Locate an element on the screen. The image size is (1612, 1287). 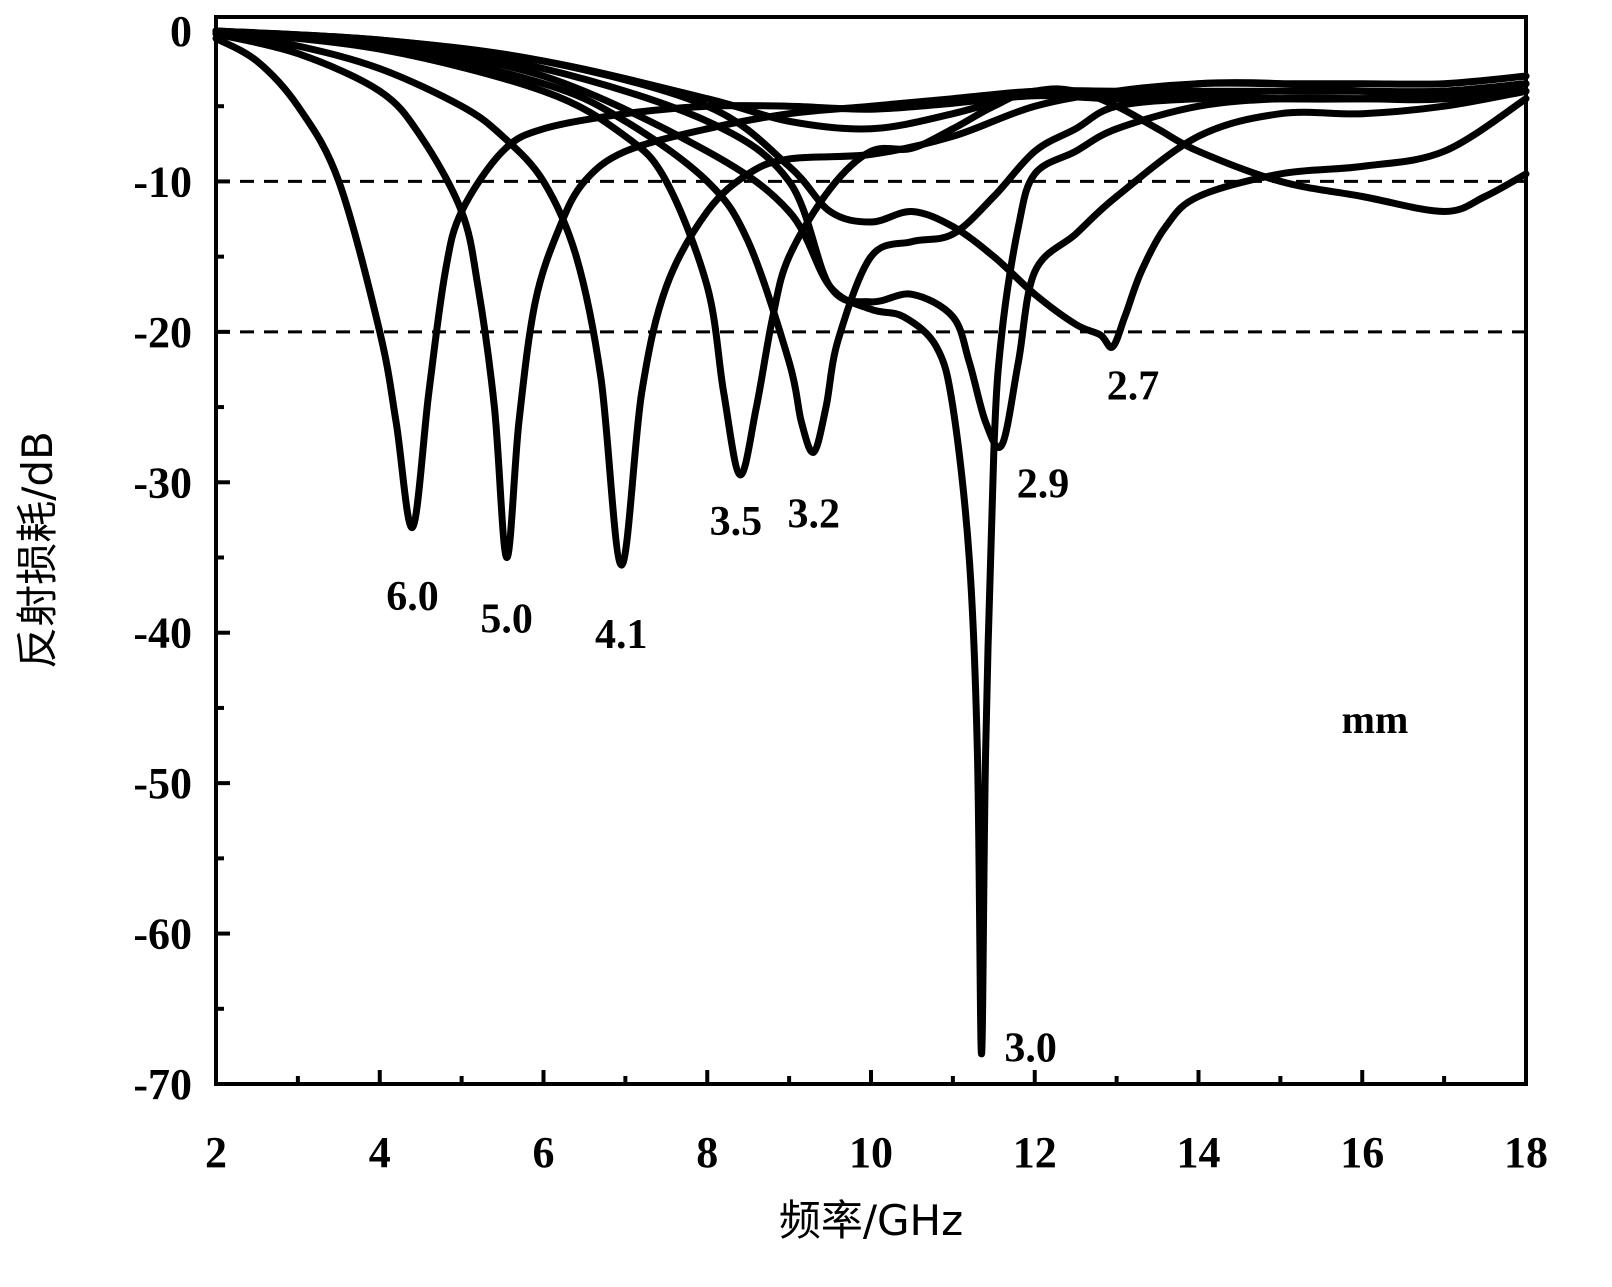
x-tick-label: 2 is located at coordinates (216, 1152).